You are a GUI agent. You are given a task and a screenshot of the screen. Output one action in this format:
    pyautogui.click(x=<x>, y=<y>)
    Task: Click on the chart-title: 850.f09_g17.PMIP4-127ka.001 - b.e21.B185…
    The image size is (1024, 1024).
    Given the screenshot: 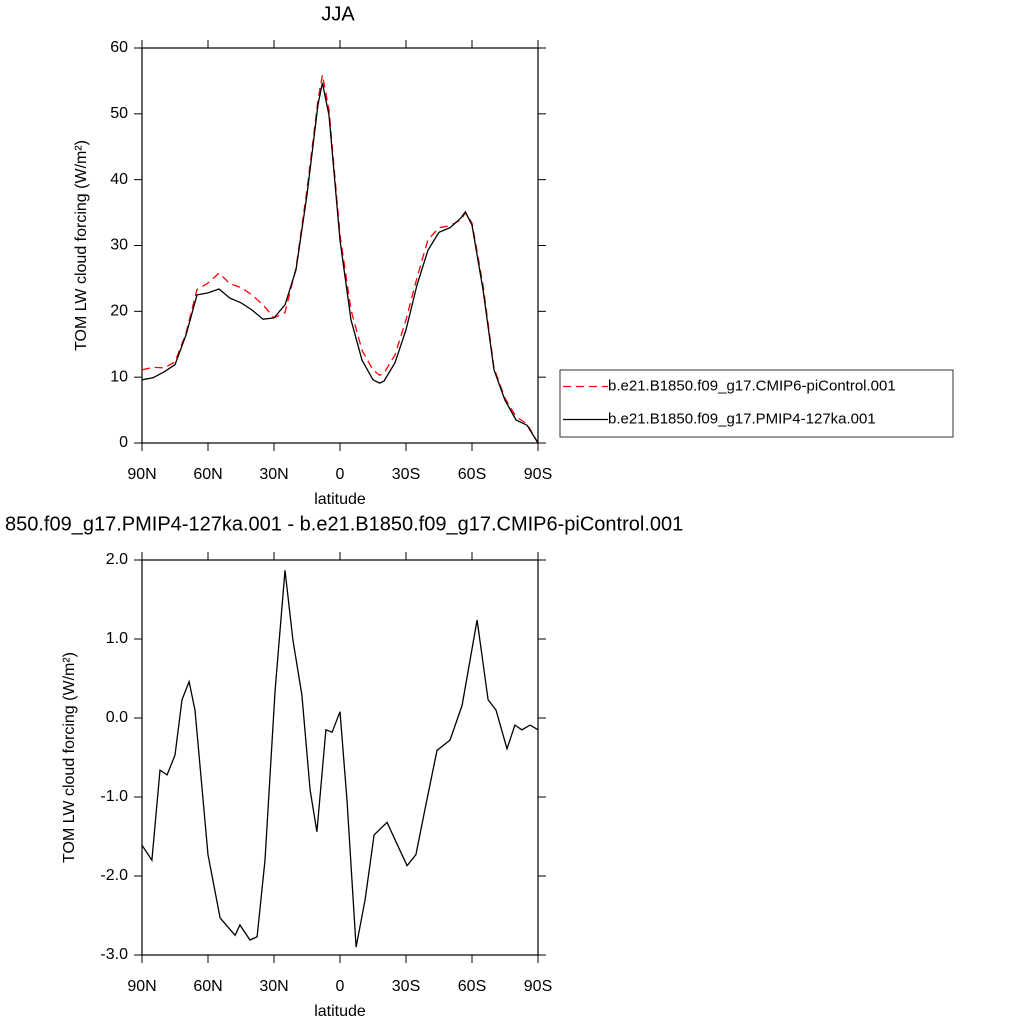 What is the action you would take?
    pyautogui.click(x=344, y=524)
    